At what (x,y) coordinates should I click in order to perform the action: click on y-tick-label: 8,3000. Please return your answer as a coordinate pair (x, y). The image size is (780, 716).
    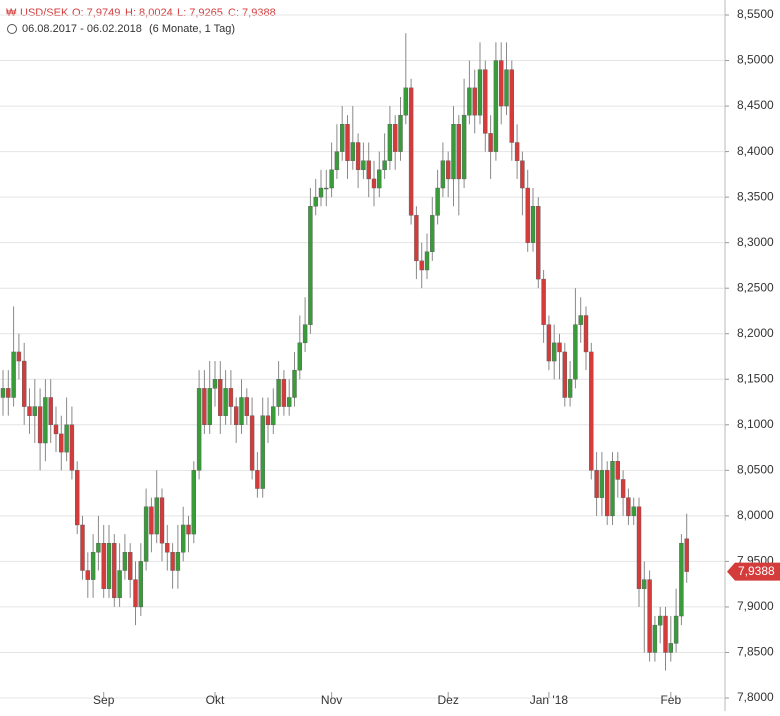
    Looking at the image, I should click on (755, 242).